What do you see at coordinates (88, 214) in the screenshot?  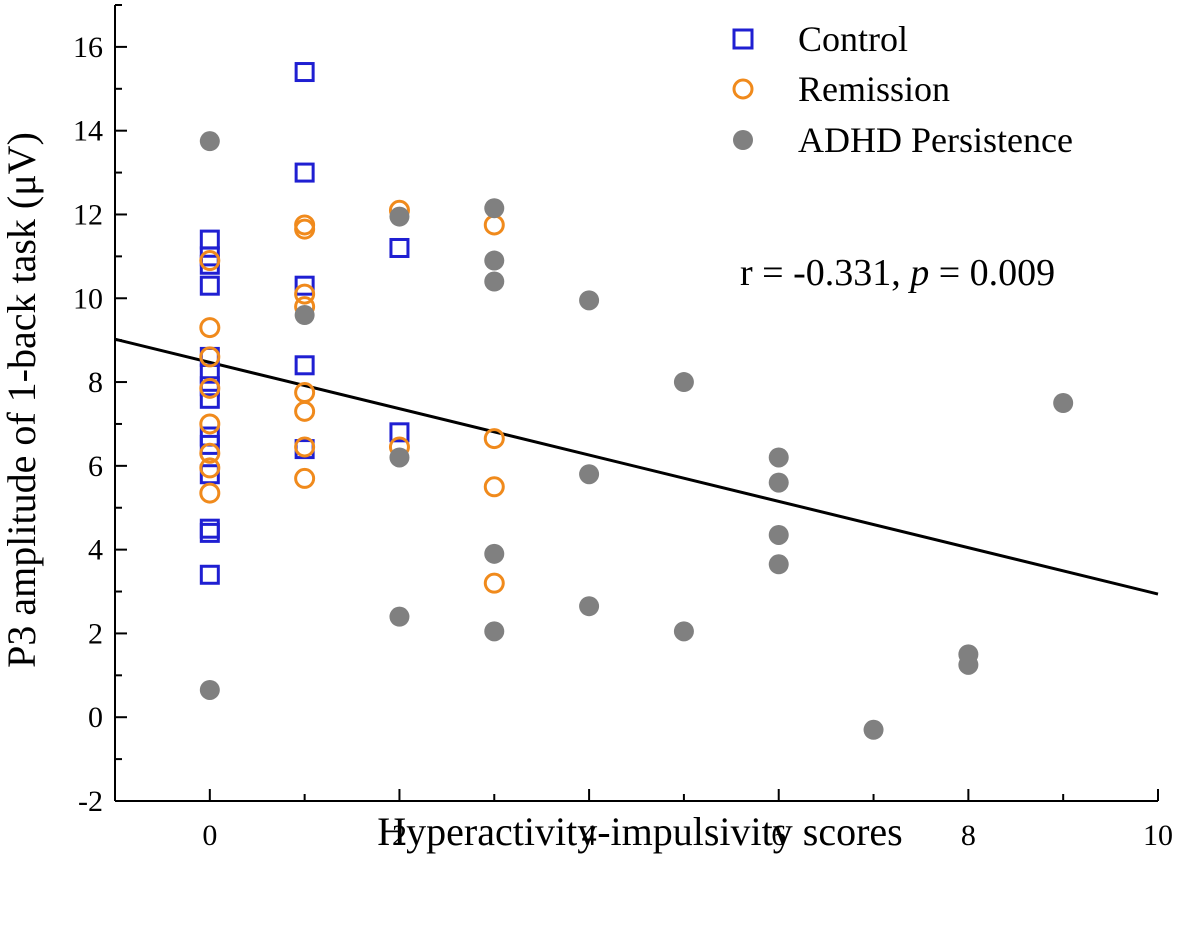 I see `y-tick-label: 12` at bounding box center [88, 214].